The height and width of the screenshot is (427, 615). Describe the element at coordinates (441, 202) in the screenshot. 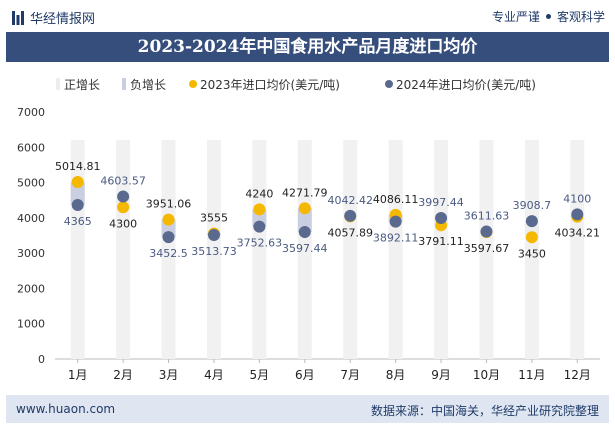

I see `label-2024-8: 3997.44` at that location.